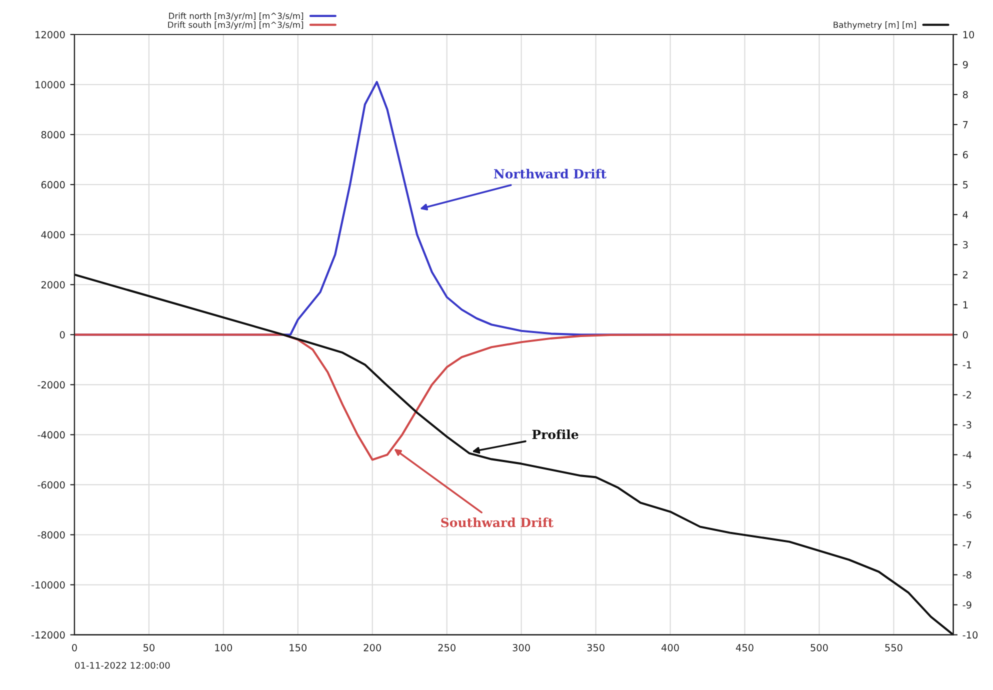 The width and height of the screenshot is (993, 690). I want to click on y-tick-label: 2000, so click(53, 284).